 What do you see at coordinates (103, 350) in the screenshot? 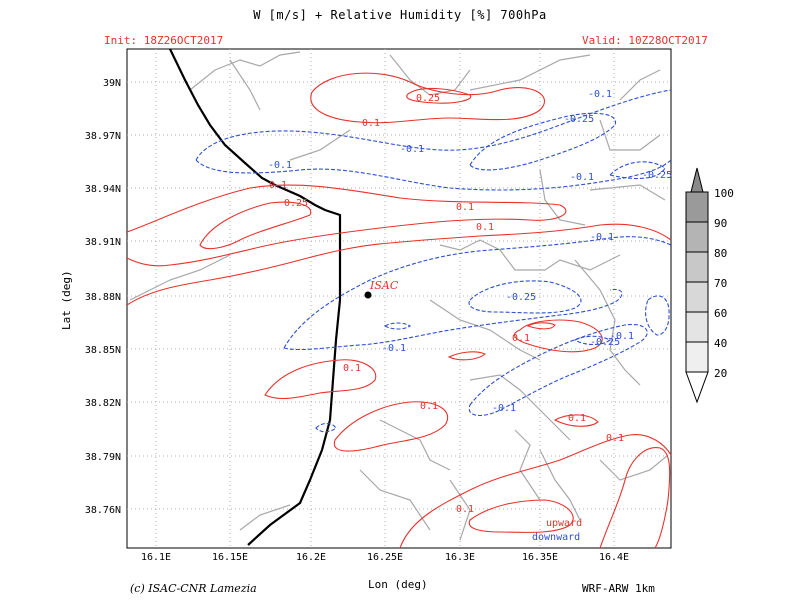
I see `y-tick-label: 38.85N` at bounding box center [103, 350].